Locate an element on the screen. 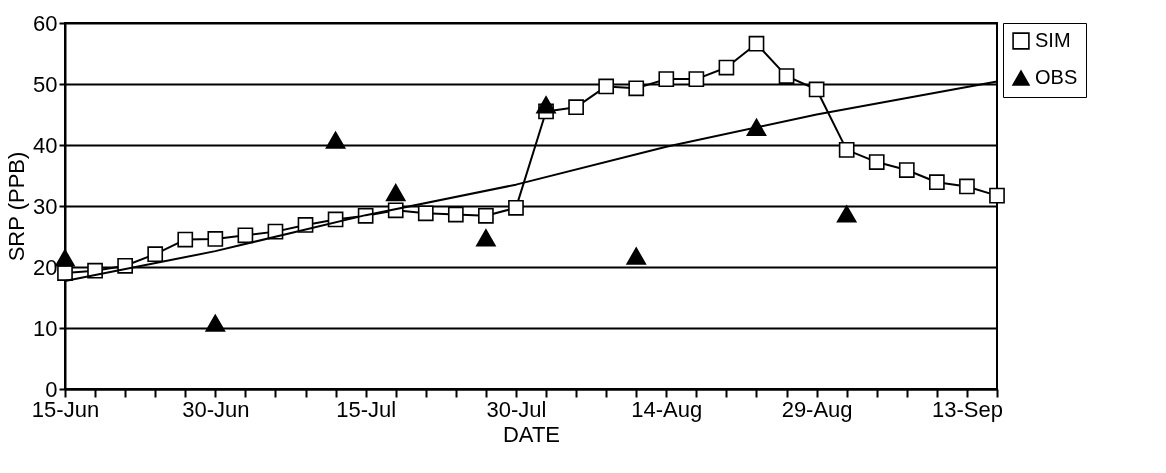 This screenshot has width=1166, height=473. y-tick-label: 10 is located at coordinates (45, 328).